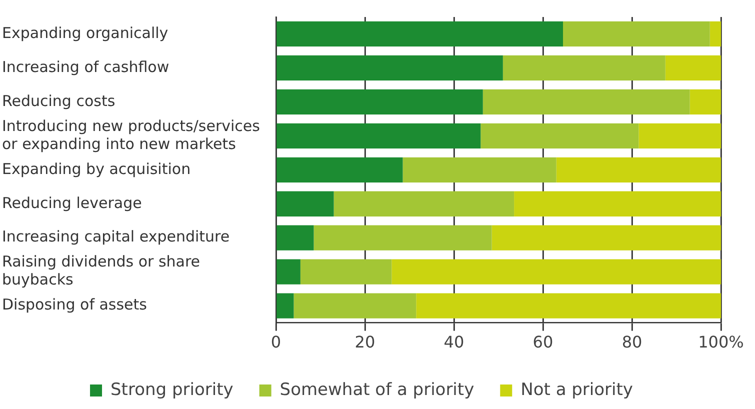  What do you see at coordinates (116, 237) in the screenshot?
I see `y-tick-label: Increasing capital expenditure` at bounding box center [116, 237].